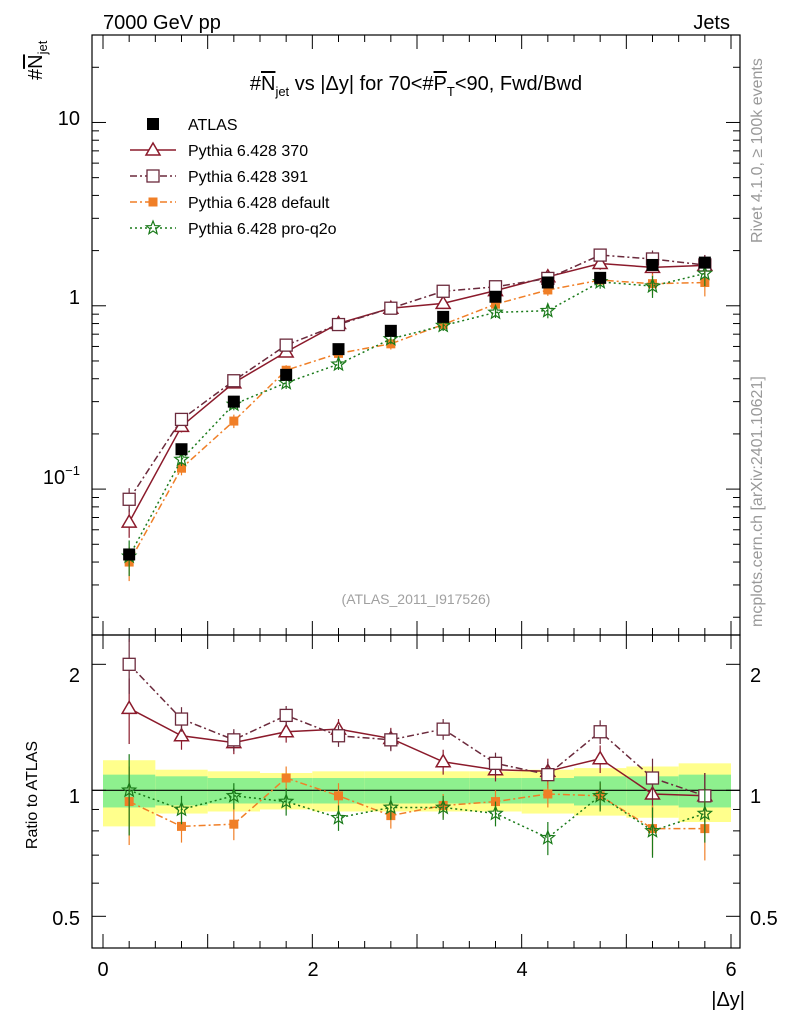 The image size is (786, 1024). I want to click on ratio-y-tick-1-right: 1, so click(755, 797).